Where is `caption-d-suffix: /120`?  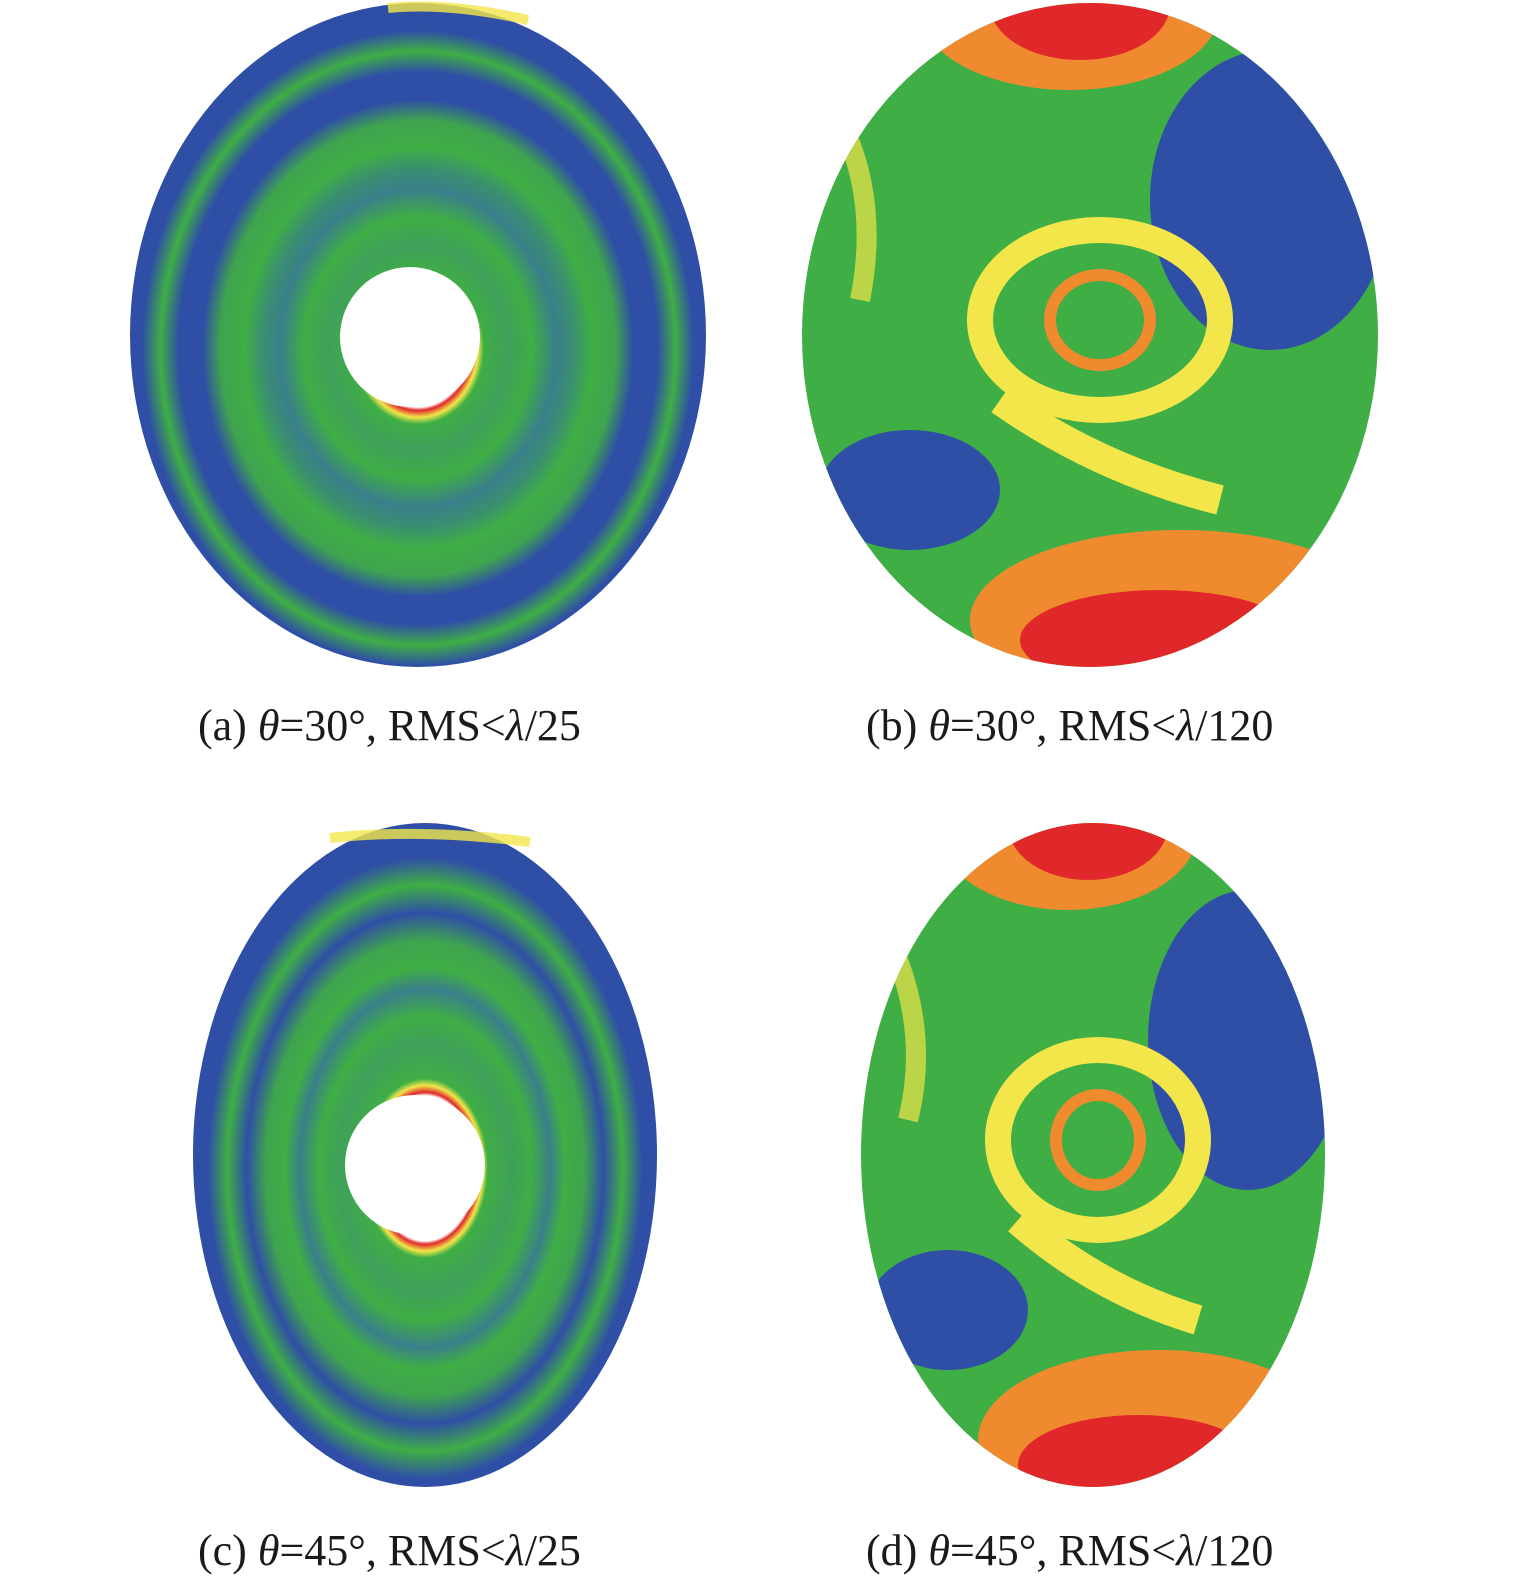
caption-d-suffix: /120 is located at coordinates (1234, 1550).